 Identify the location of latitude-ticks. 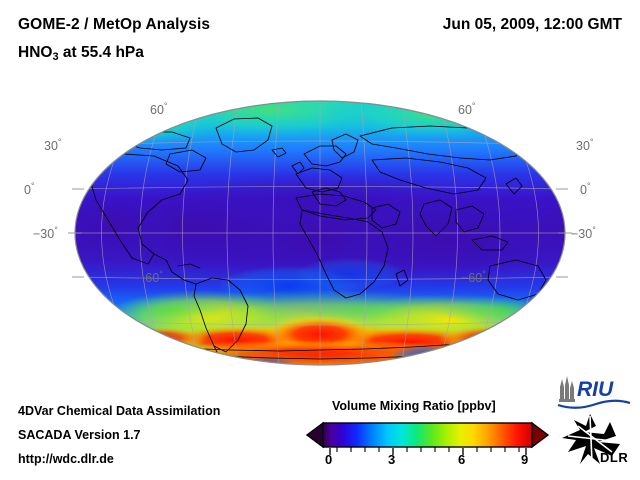
(320, 233).